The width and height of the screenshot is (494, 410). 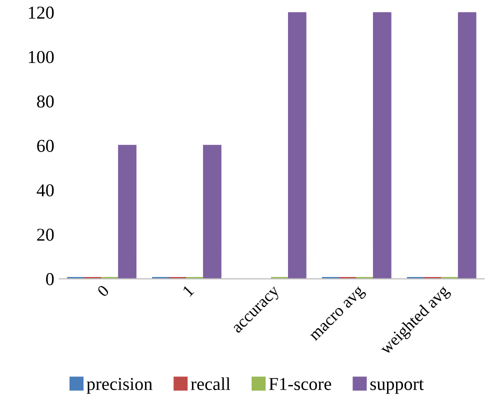 What do you see at coordinates (45, 146) in the screenshot?
I see `y-tick-label: 60` at bounding box center [45, 146].